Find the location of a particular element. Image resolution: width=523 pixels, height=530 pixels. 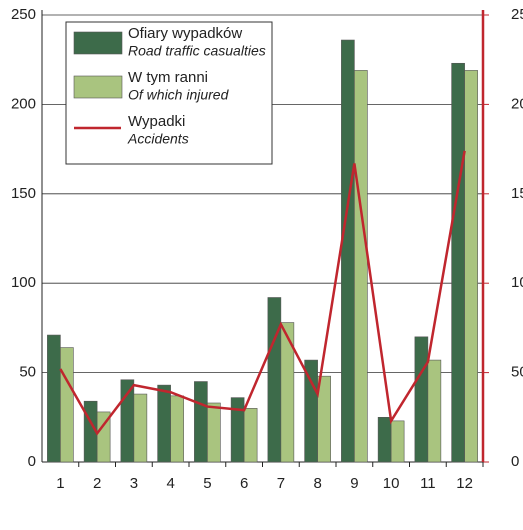

x-tick-label: 2 is located at coordinates (97, 483).